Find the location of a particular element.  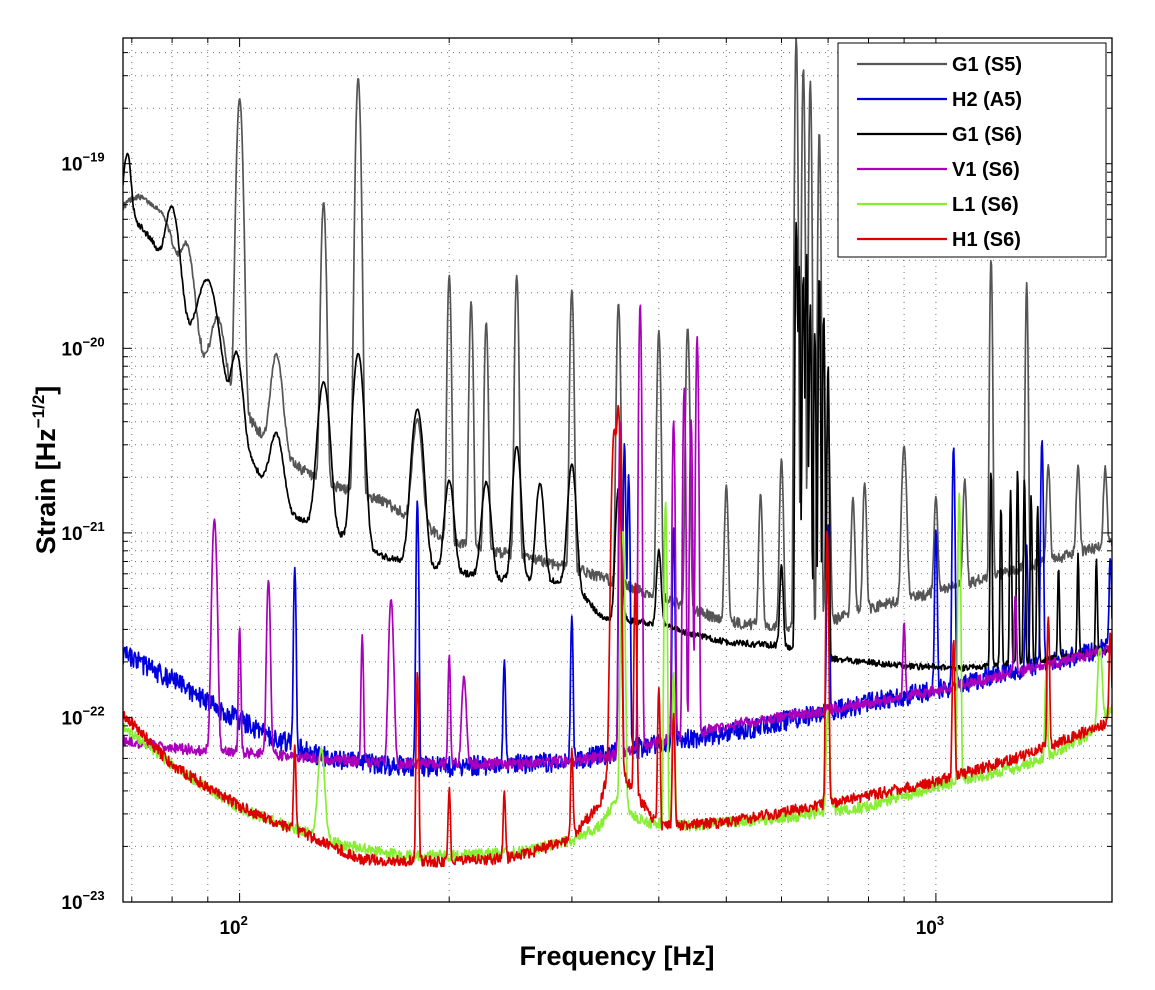

y-tick-label-exponent: −19 is located at coordinates (94, 157).